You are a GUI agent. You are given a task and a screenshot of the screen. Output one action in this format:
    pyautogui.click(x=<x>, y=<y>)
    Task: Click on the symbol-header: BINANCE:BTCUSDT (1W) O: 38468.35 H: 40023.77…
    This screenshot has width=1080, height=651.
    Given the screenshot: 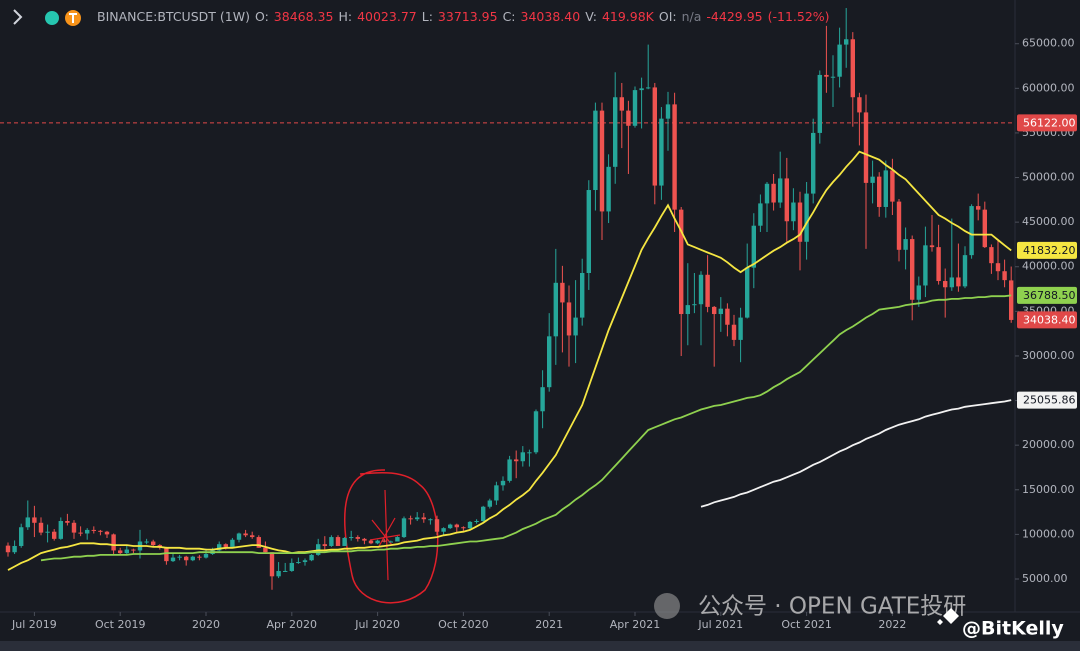 What is the action you would take?
    pyautogui.click(x=466, y=16)
    